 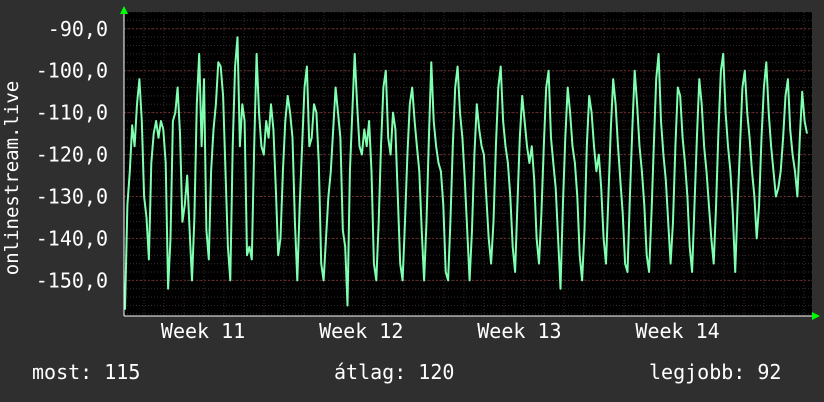 I want to click on best-value: legjobb: 92, so click(x=715, y=372).